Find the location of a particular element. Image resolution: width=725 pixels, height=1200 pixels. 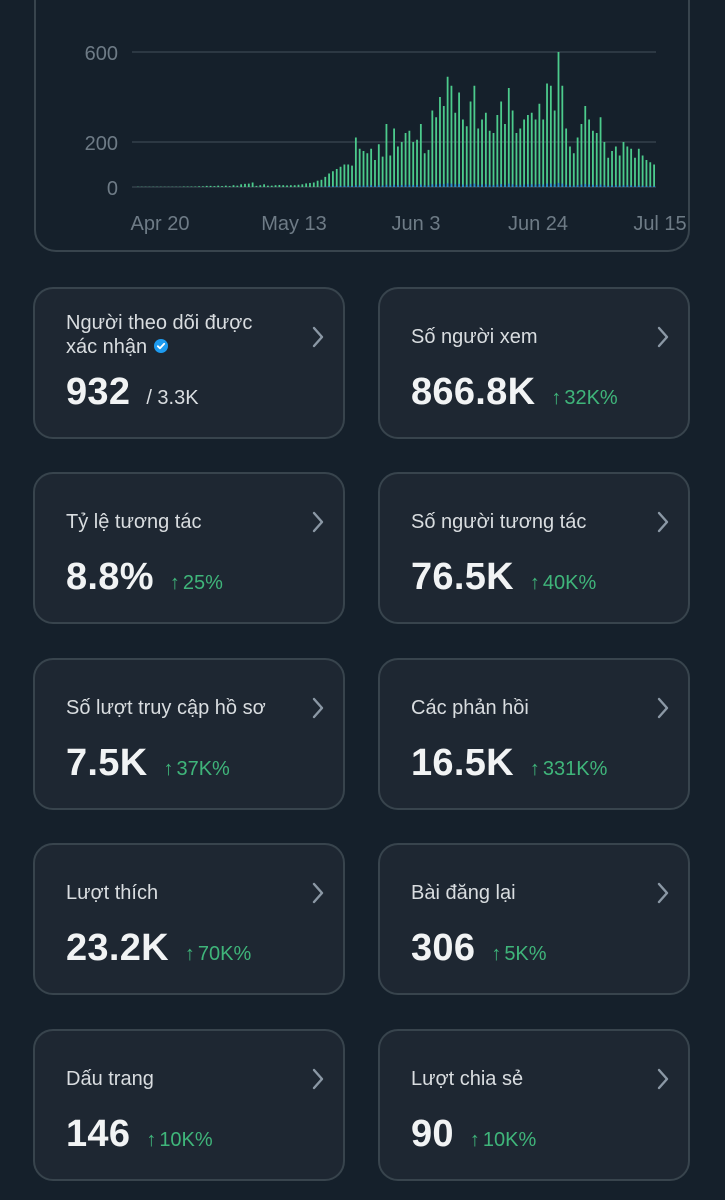

stat-likes: Lượt thích 23.2K ↑ 70K% is located at coordinates (189, 919).